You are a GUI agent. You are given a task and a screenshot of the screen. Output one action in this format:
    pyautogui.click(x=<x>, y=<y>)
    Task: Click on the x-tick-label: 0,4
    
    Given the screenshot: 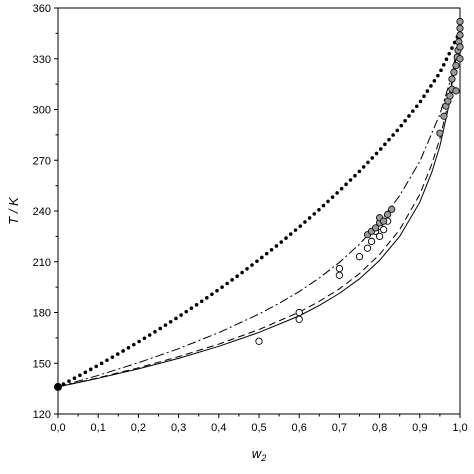 What is the action you would take?
    pyautogui.click(x=218, y=428)
    